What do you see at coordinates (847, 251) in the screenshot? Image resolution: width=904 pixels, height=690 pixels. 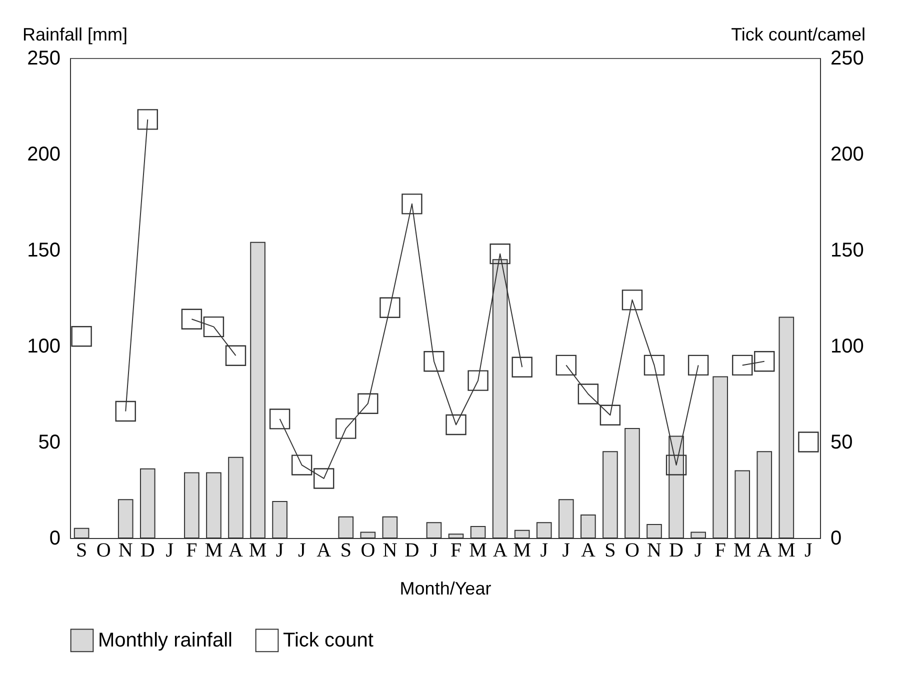 I see `y2-tick-label: 150` at bounding box center [847, 251].